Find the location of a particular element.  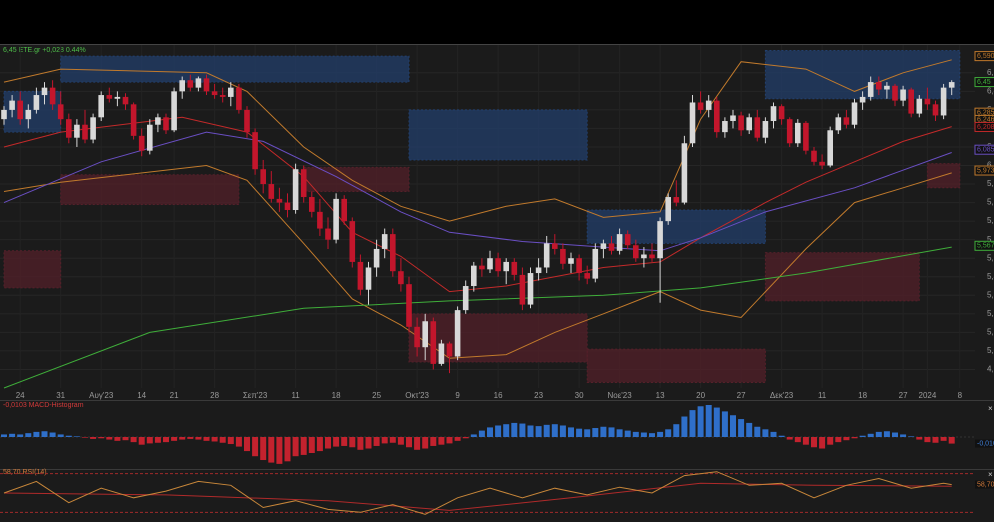

x-tick-label: 9 is located at coordinates (457, 395).